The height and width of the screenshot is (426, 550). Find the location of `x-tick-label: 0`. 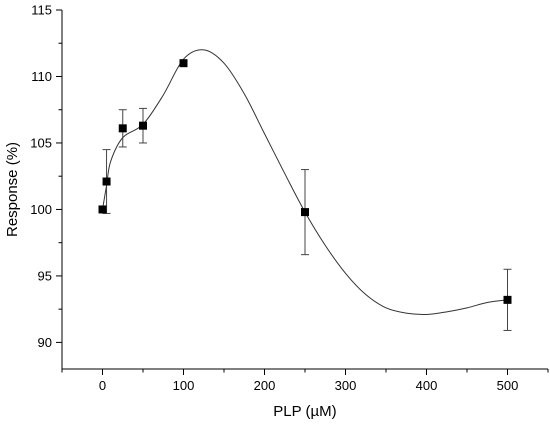

x-tick-label: 0 is located at coordinates (102, 385).